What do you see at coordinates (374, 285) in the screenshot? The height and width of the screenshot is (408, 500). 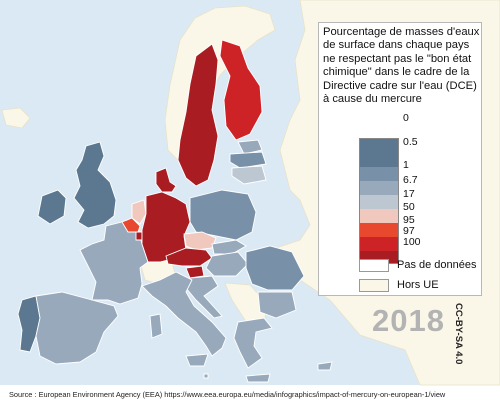 I see `non-eu-swatch` at bounding box center [374, 285].